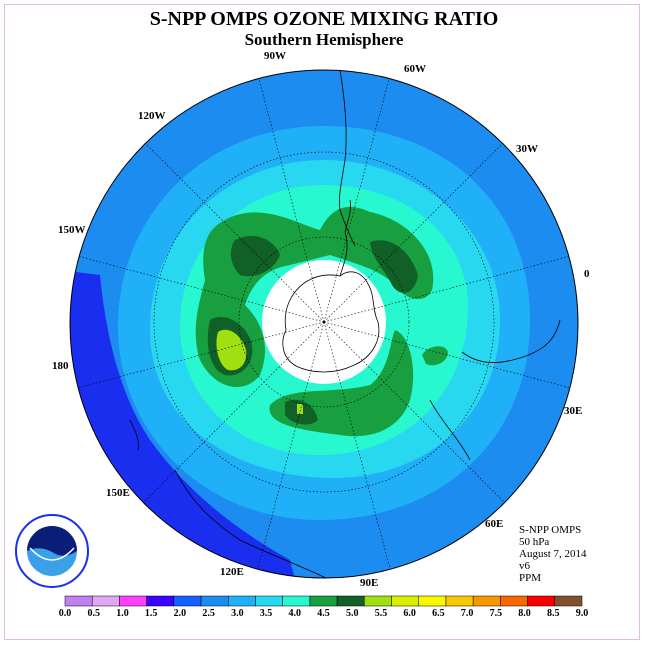 The height and width of the screenshot is (648, 648). I want to click on version-label: v6, so click(524, 566).